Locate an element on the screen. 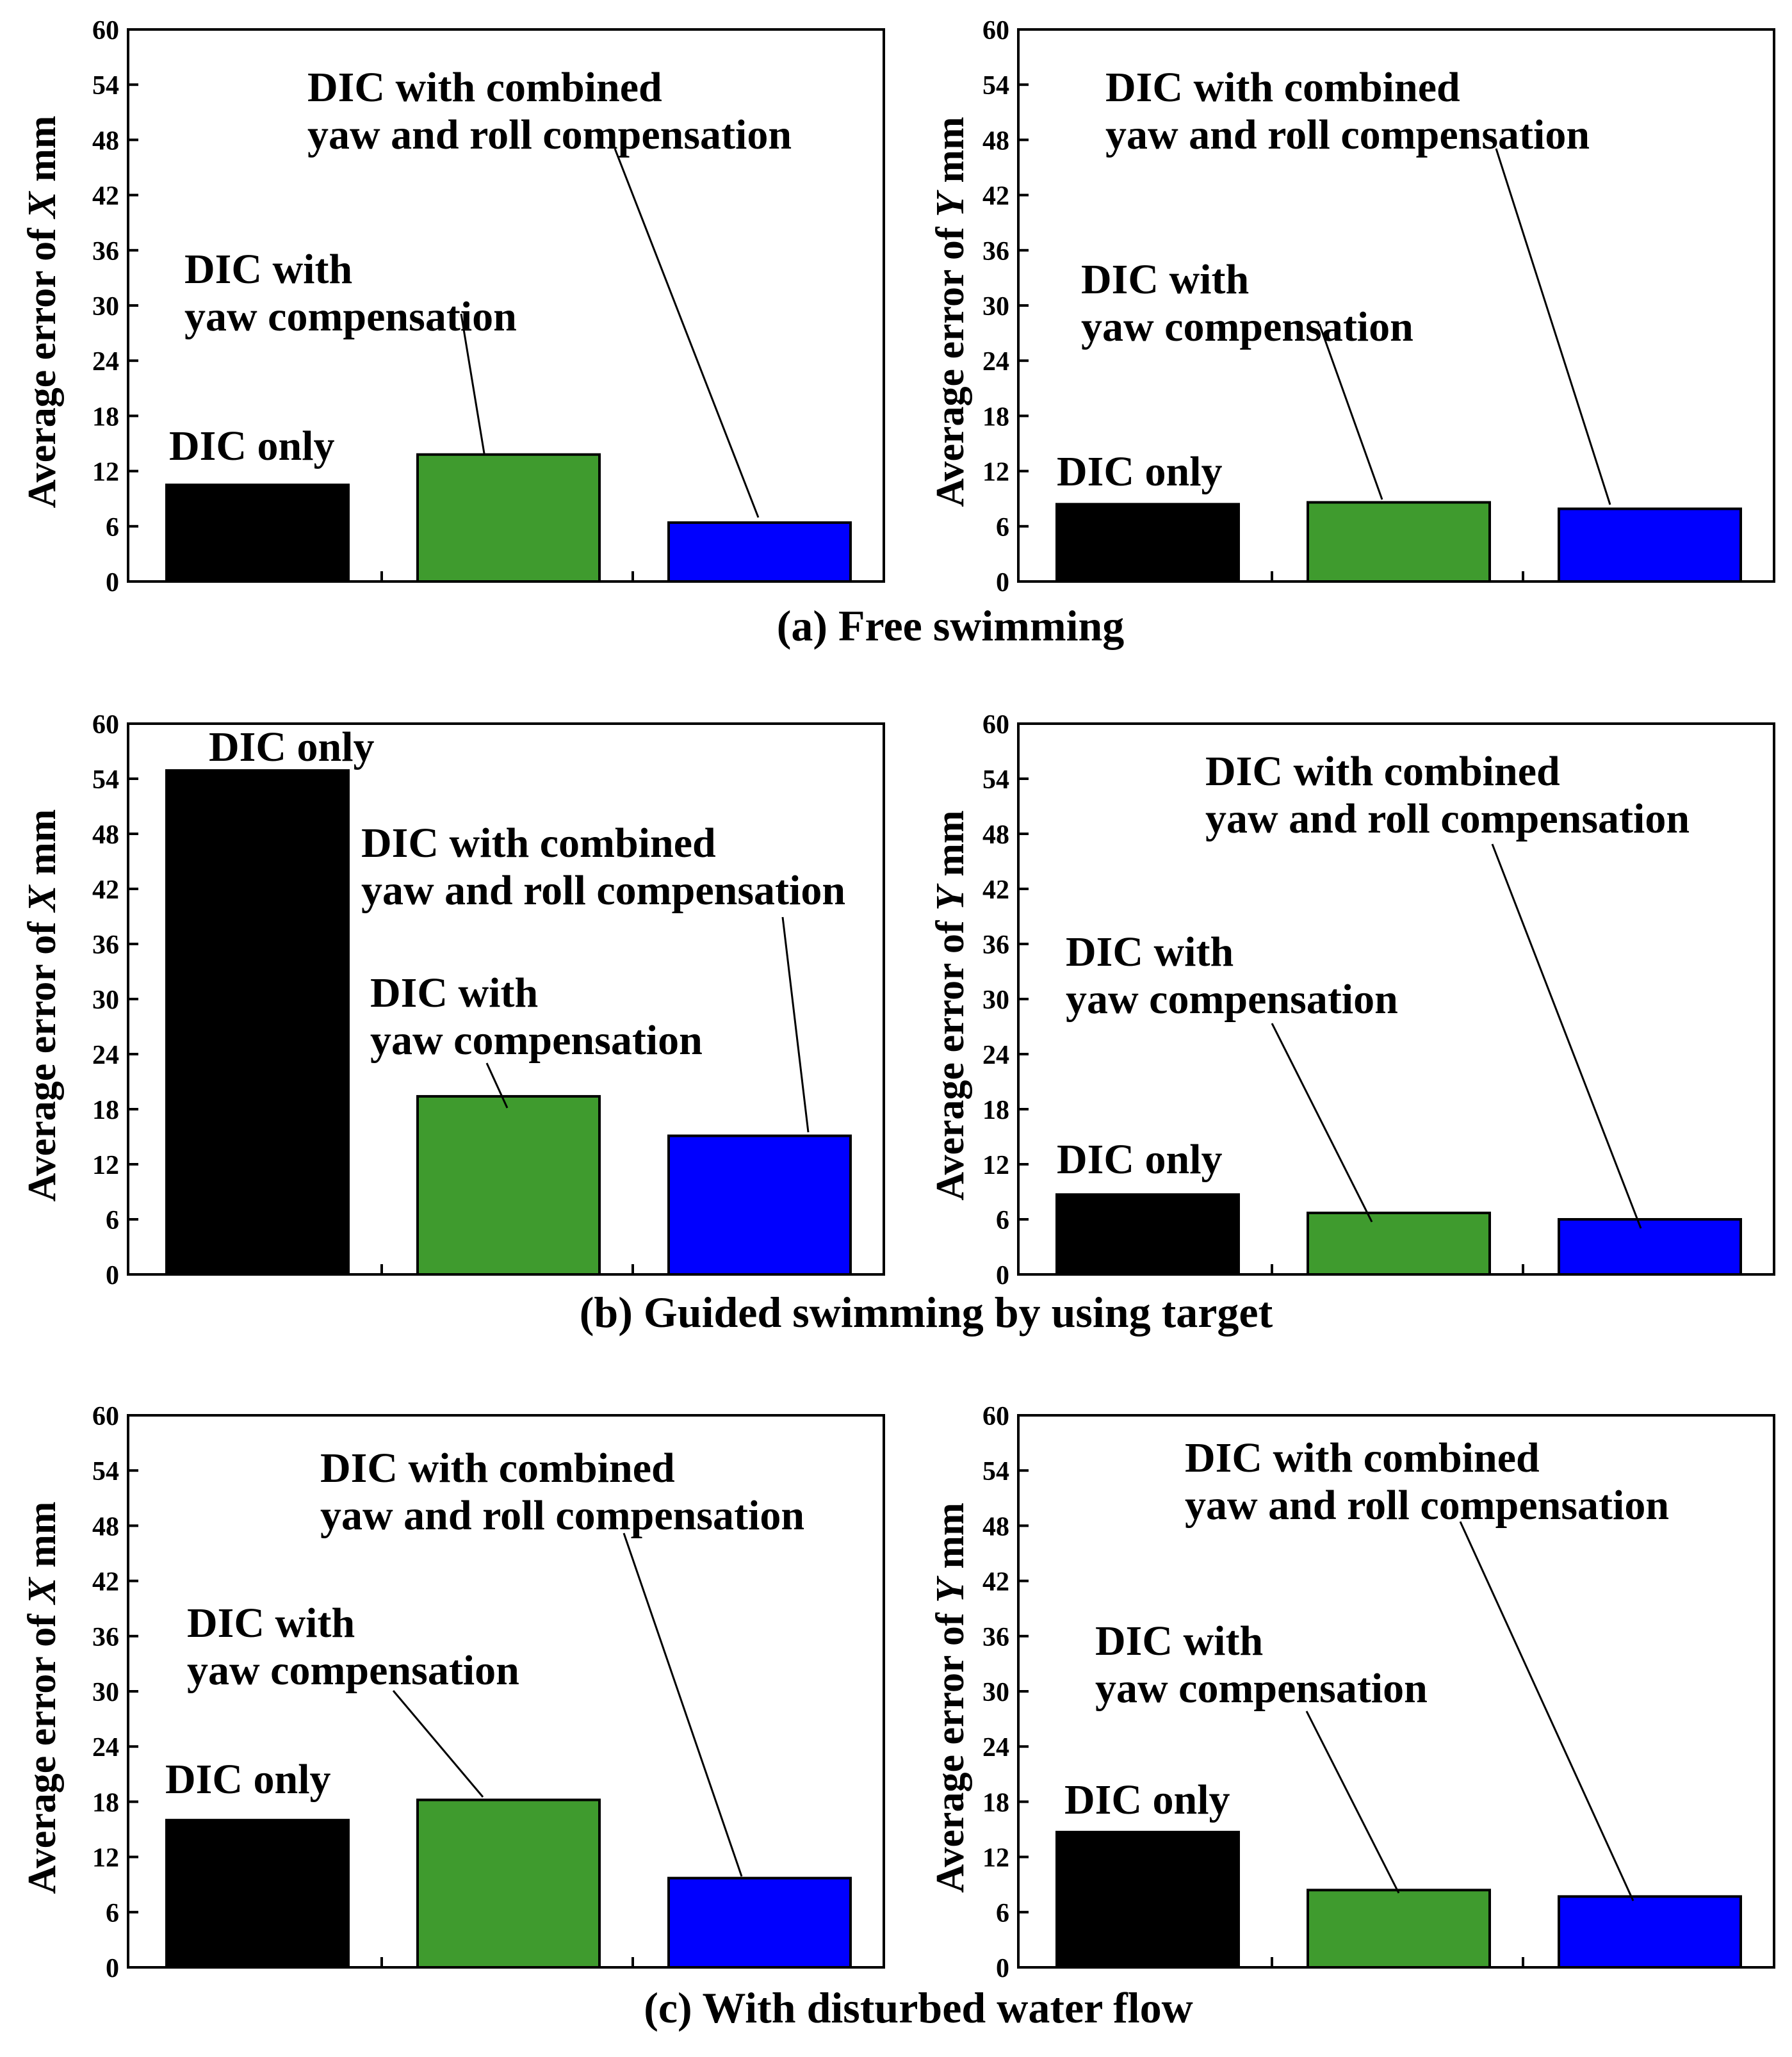 Image resolution: width=1792 pixels, height=2057 pixels. panel-caption-c: (c) With disturbed water flow is located at coordinates (918, 2008).